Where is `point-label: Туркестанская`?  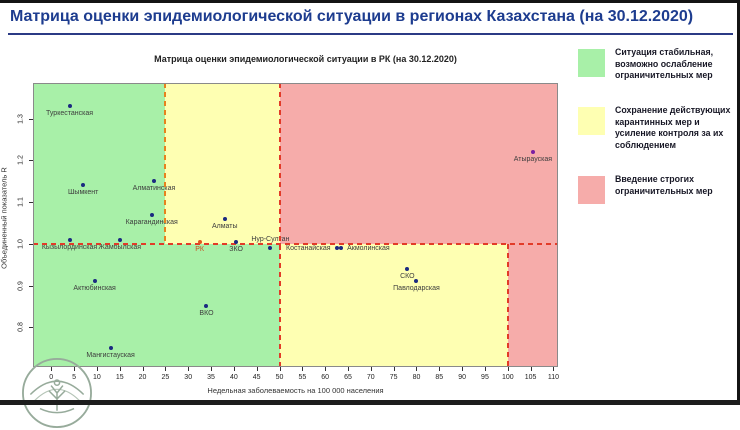
point-label: Туркестанская is located at coordinates (70, 113).